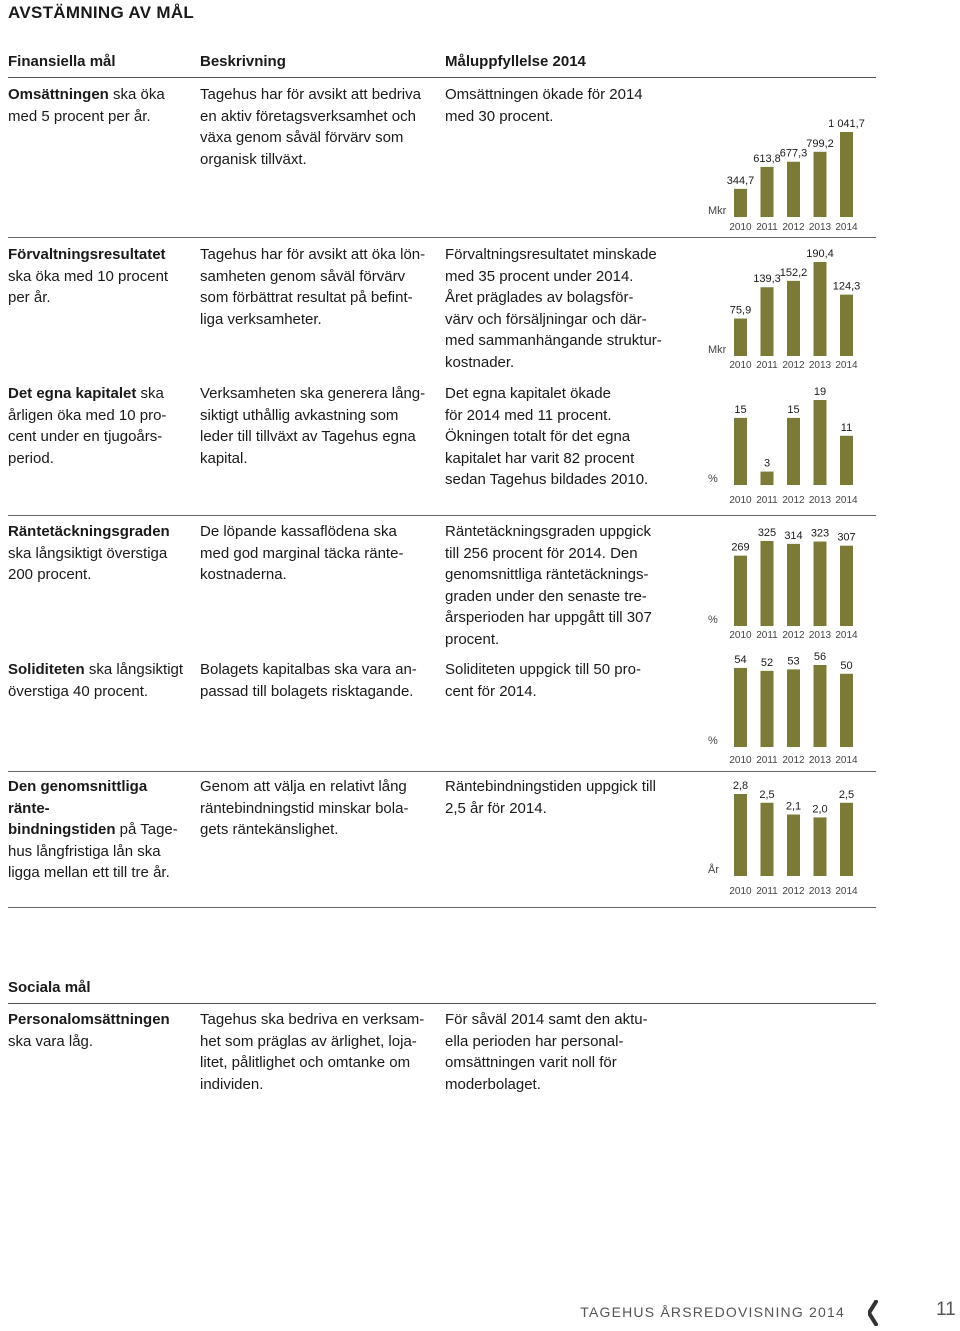 This screenshot has width=960, height=1331. Describe the element at coordinates (89, 1030) in the screenshot. I see `goal-cell: Personalomsättningen ska vara låg.` at that location.